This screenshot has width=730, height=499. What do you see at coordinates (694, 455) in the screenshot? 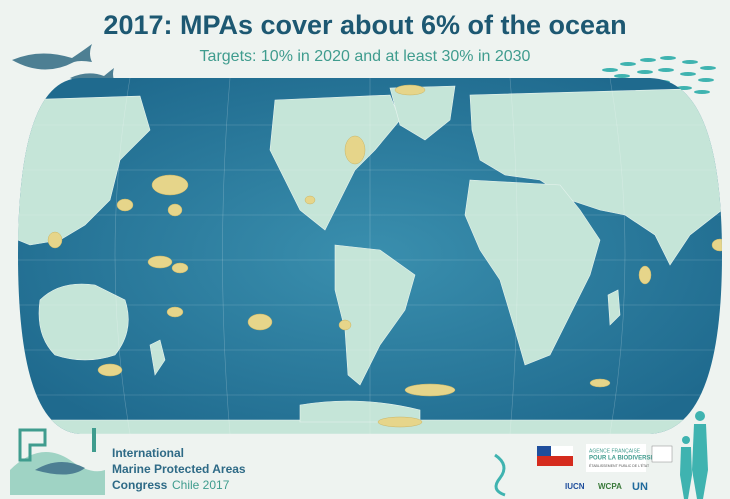
I see `people-icon` at bounding box center [694, 455].